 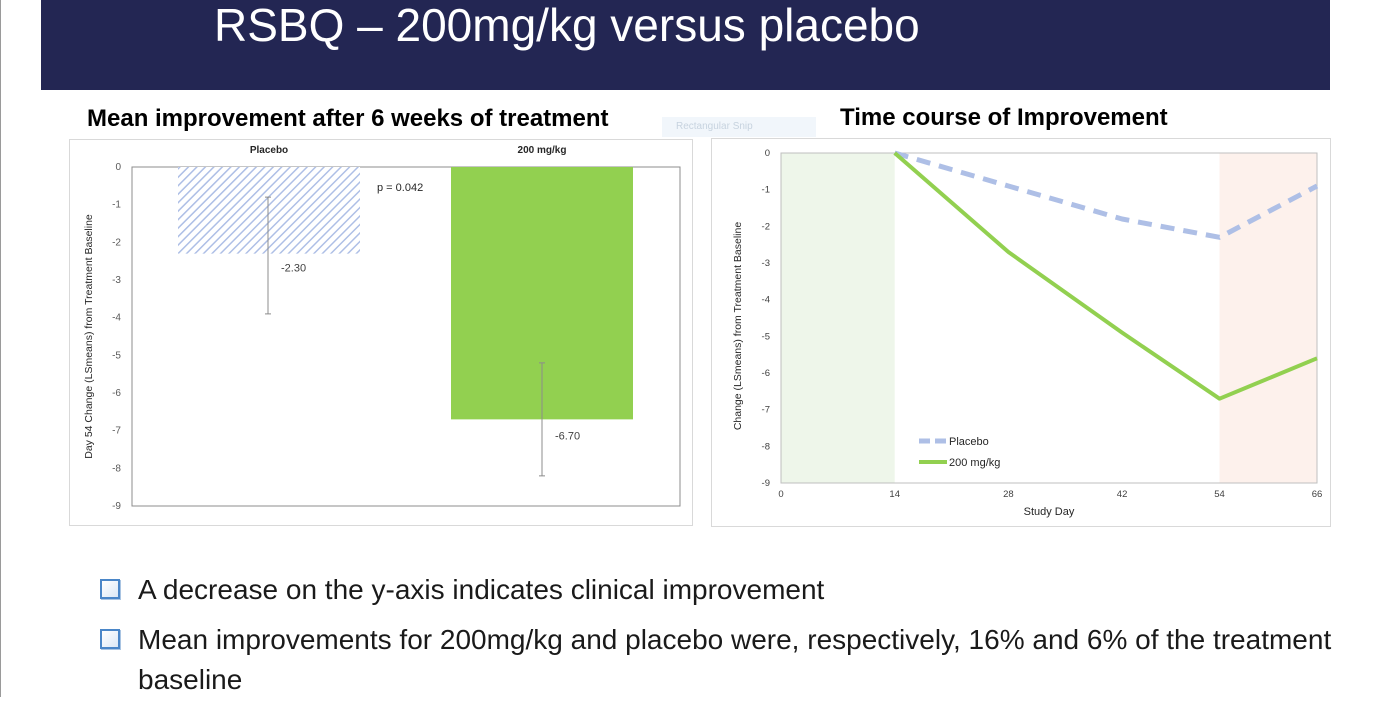 I want to click on legend-label: Placebo, so click(x=969, y=442).